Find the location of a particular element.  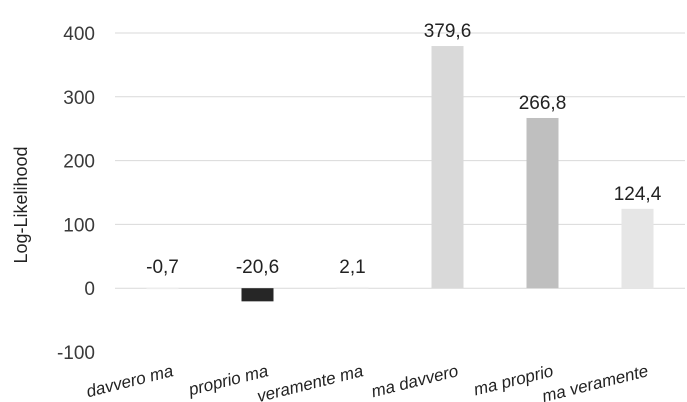

data-label: 2,1 is located at coordinates (352, 267).